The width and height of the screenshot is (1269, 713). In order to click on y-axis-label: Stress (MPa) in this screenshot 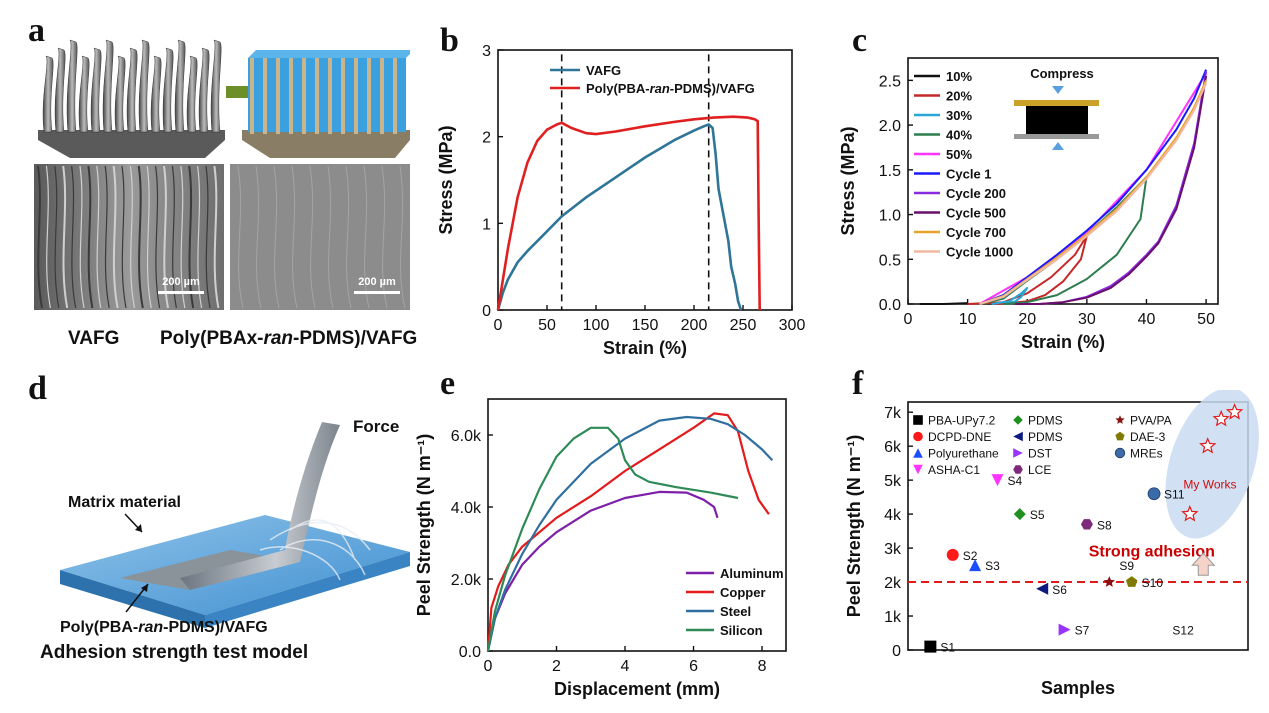, I will do `click(446, 179)`.